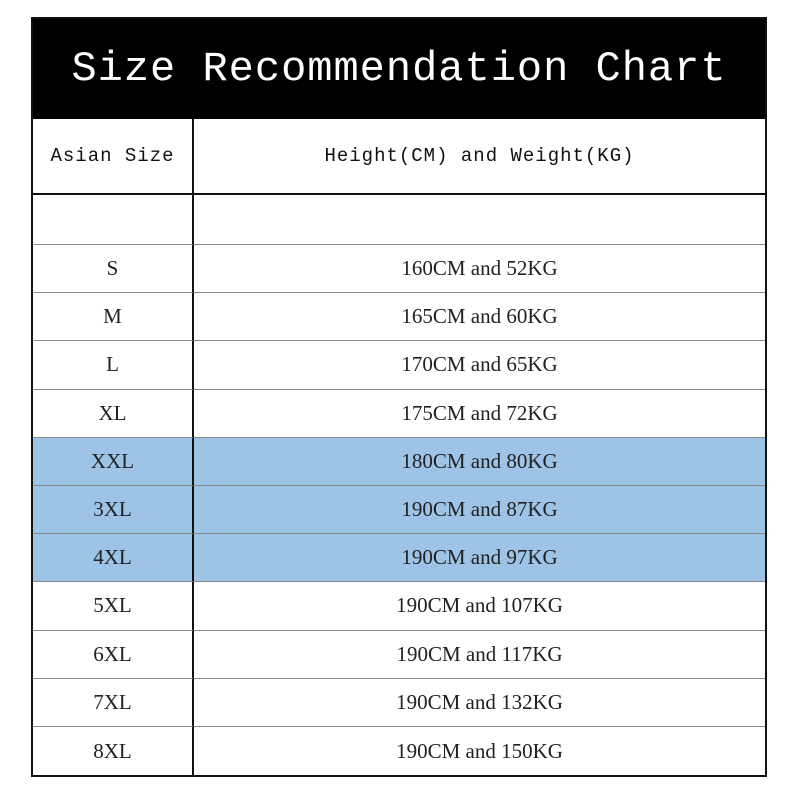  Describe the element at coordinates (479, 317) in the screenshot. I see `measure-cell: 165CM and 60KG` at that location.